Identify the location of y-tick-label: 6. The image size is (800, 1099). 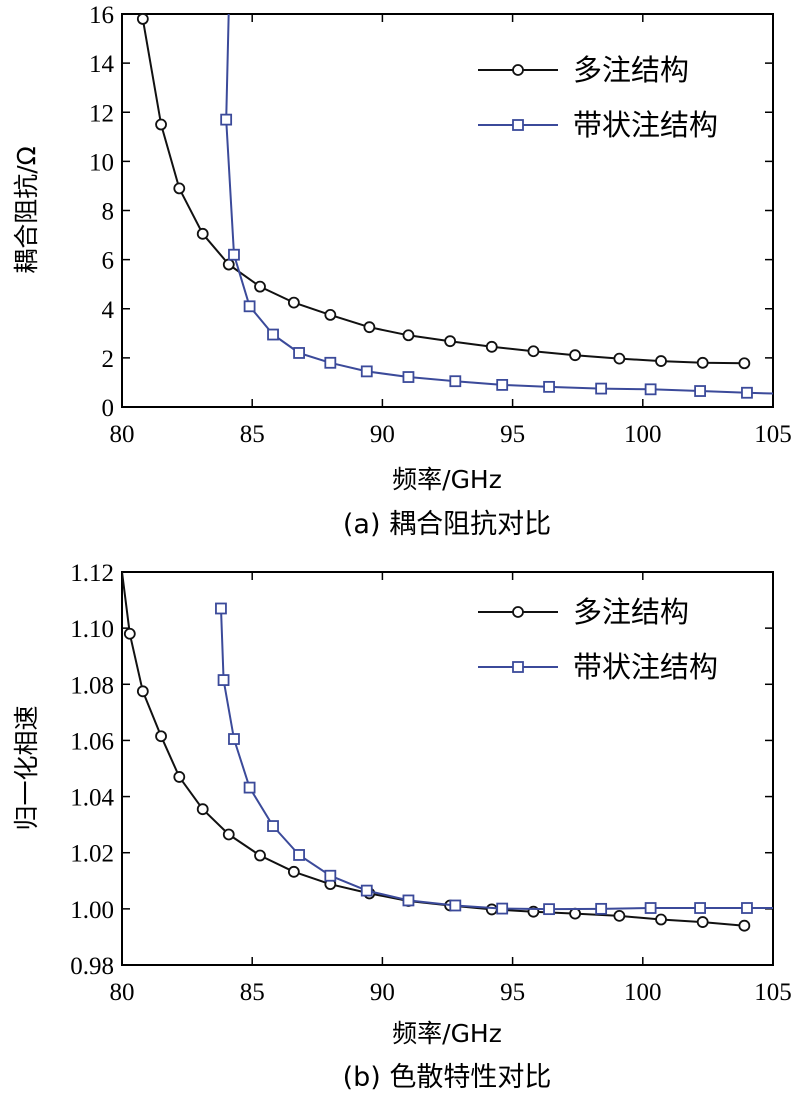
(108, 261).